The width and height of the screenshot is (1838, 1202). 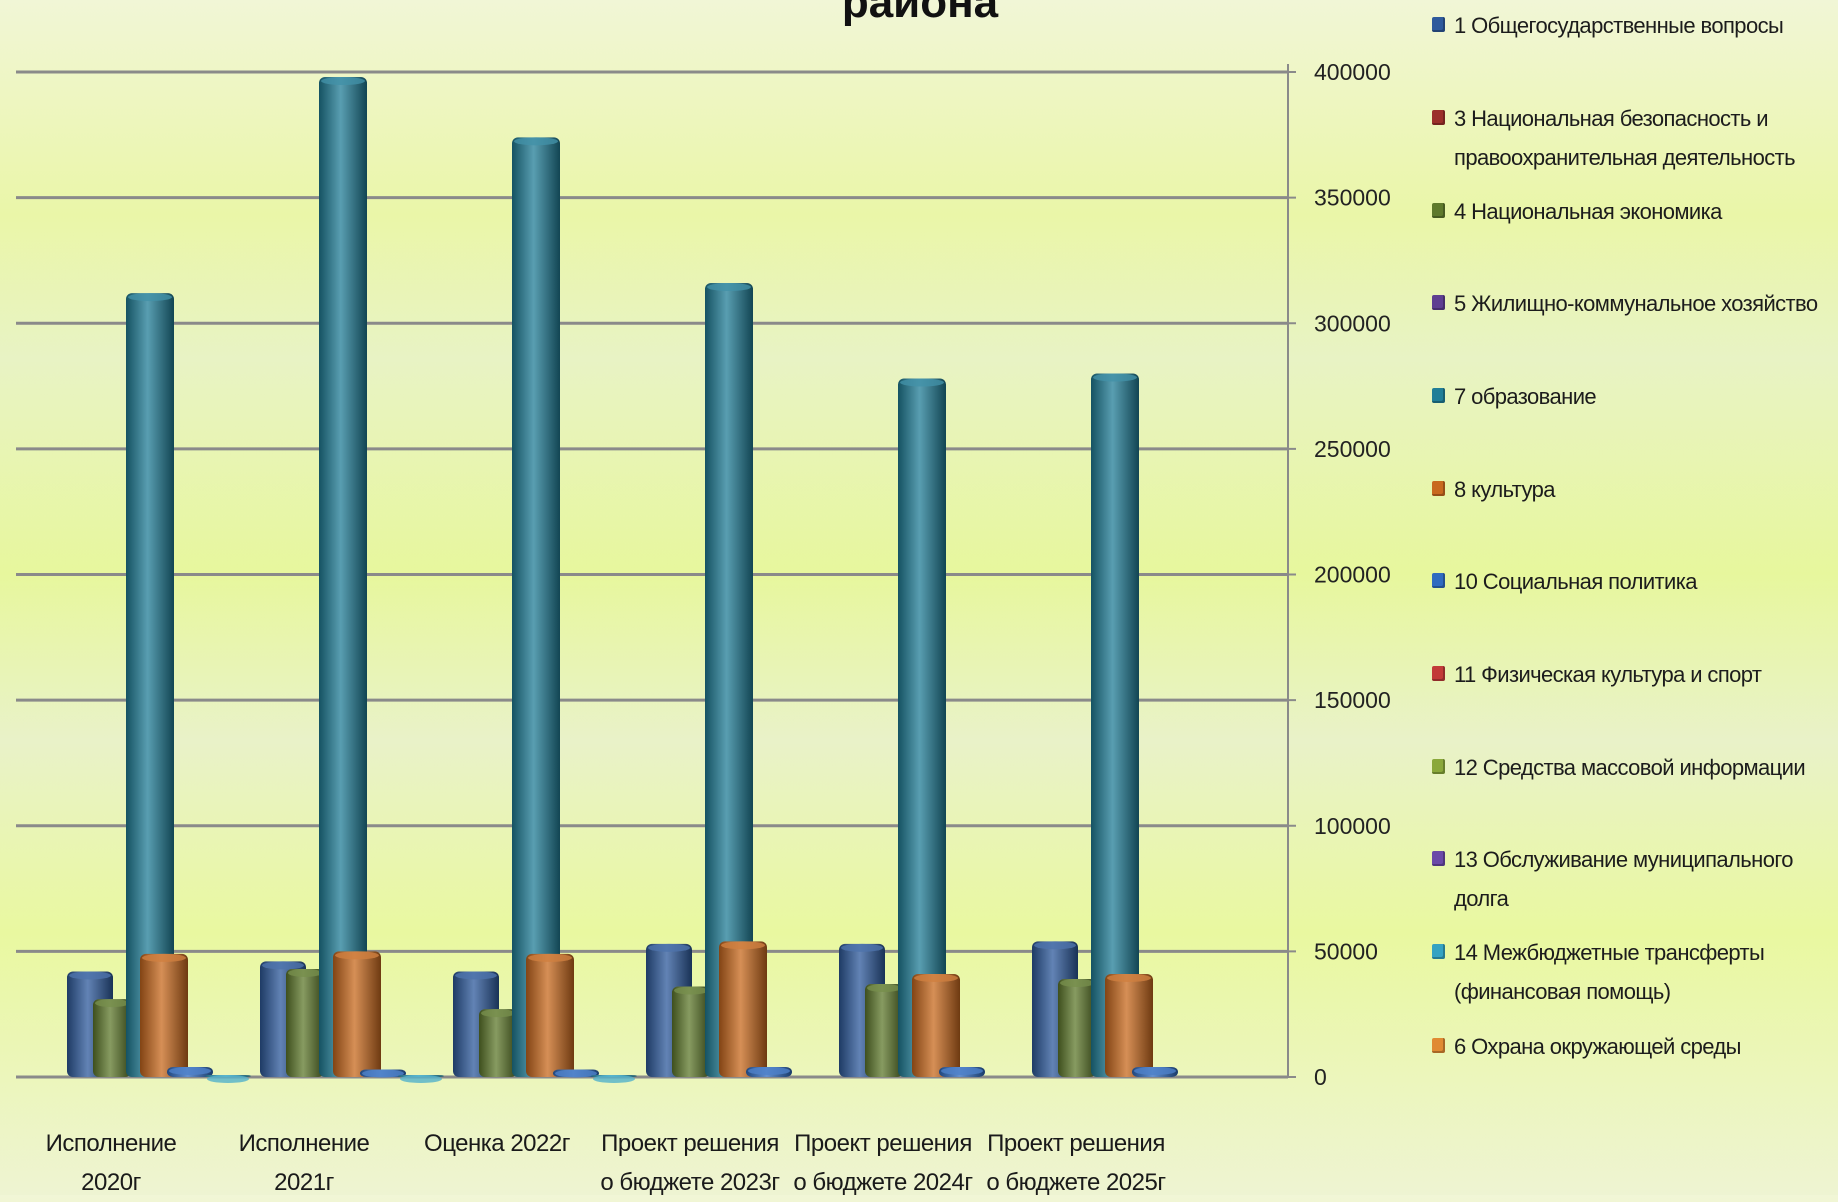 I want to click on y-tick-label: 250000, so click(x=1352, y=449).